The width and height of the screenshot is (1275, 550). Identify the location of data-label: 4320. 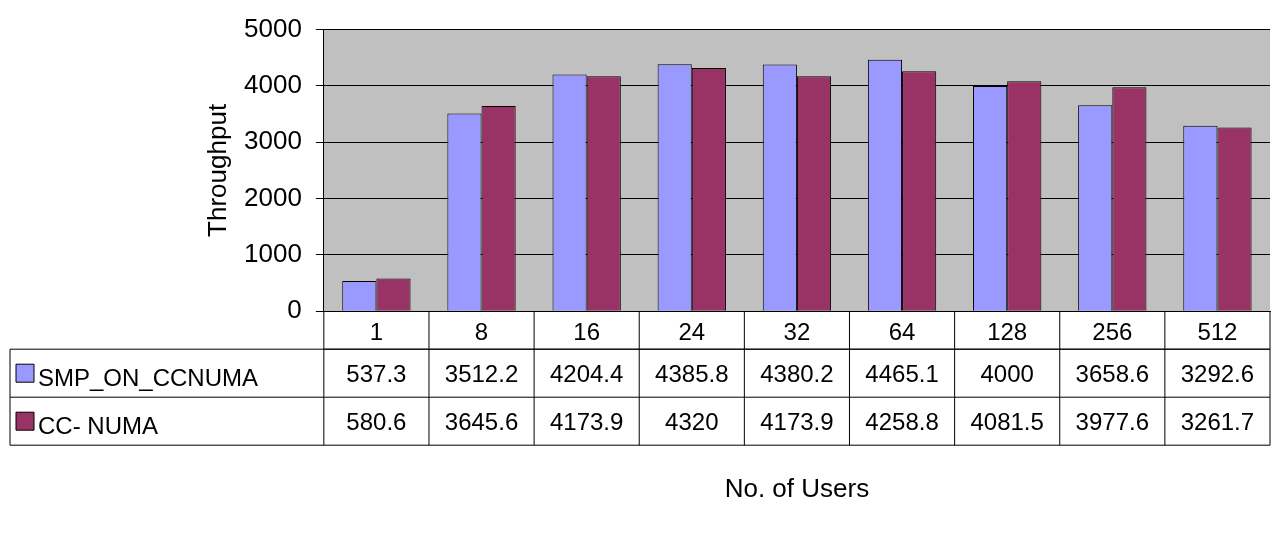
(692, 421).